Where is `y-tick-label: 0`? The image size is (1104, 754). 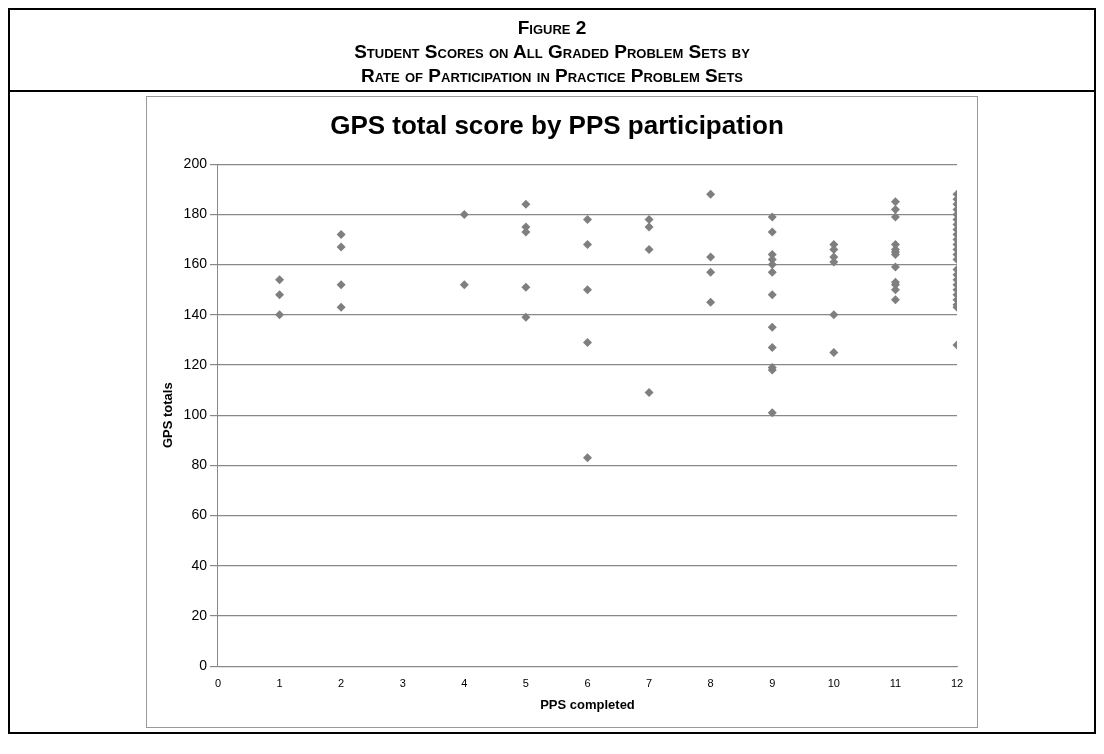
y-tick-label: 0 is located at coordinates (203, 665).